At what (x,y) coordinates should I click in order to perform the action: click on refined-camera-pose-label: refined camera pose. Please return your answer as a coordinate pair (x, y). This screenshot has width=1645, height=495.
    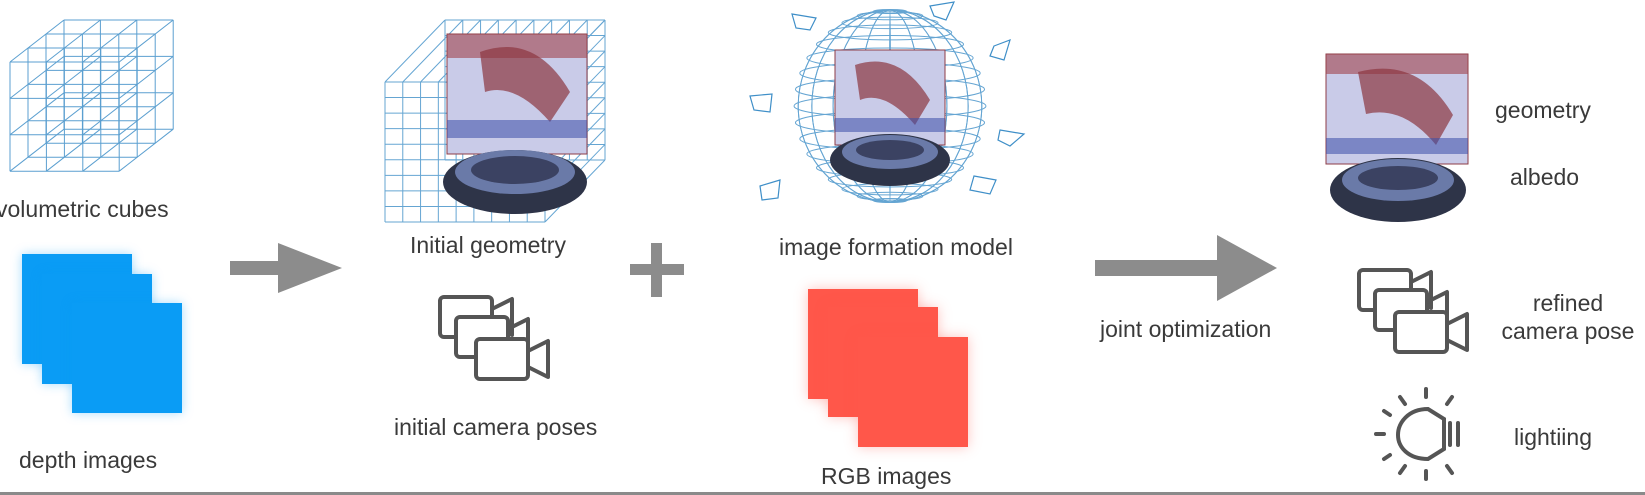
    Looking at the image, I should click on (1568, 317).